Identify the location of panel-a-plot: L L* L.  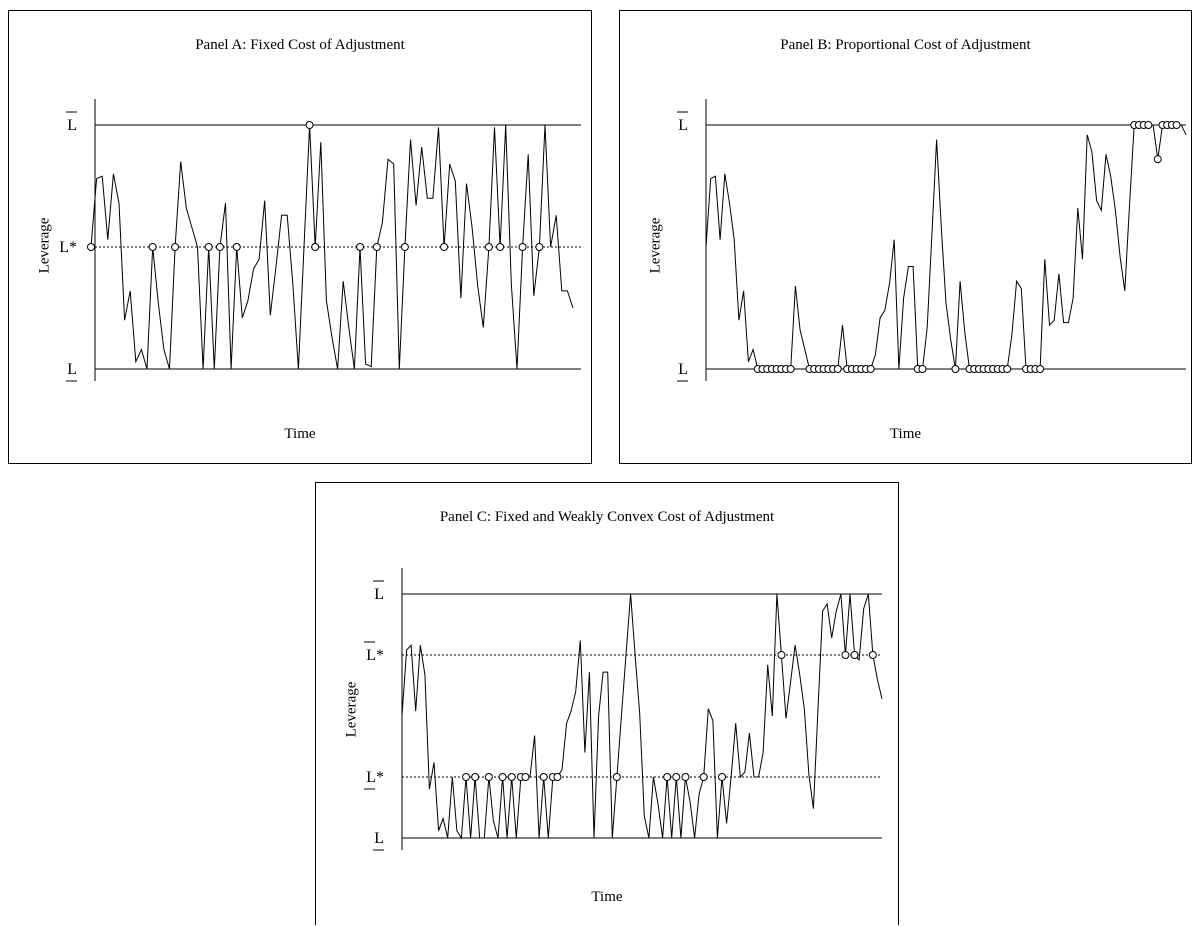
(320, 240).